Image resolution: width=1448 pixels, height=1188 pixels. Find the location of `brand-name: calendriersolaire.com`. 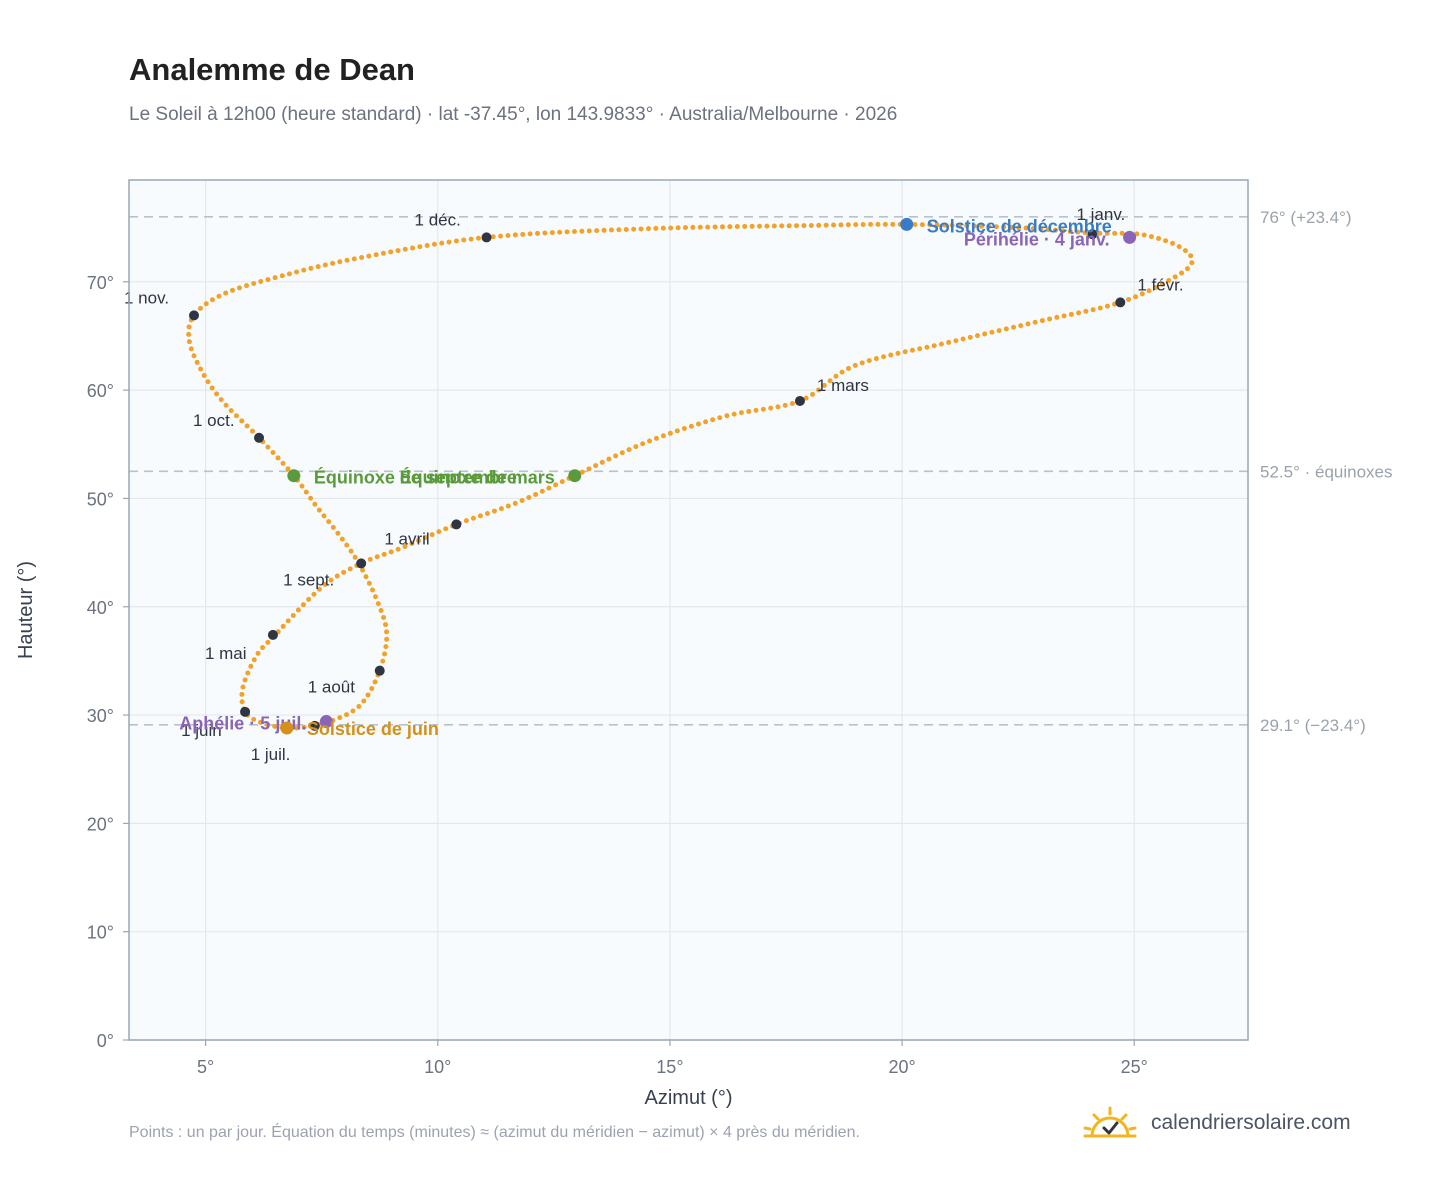

brand-name: calendriersolaire.com is located at coordinates (1251, 1122).